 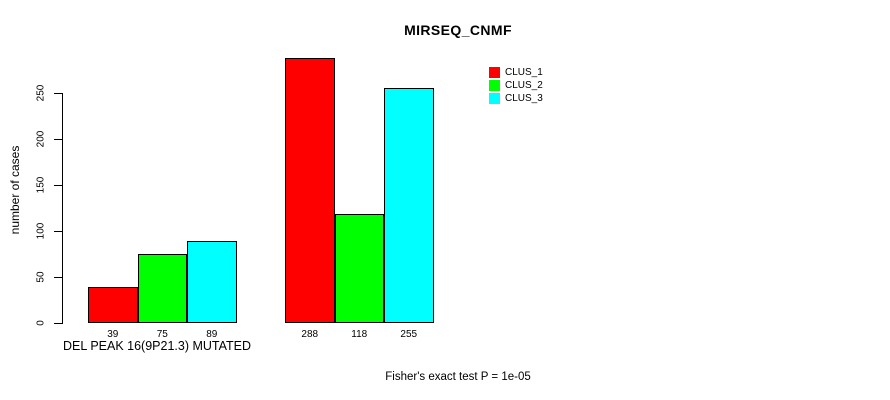 I want to click on y-axis-tick-label: 150, so click(x=41, y=185).